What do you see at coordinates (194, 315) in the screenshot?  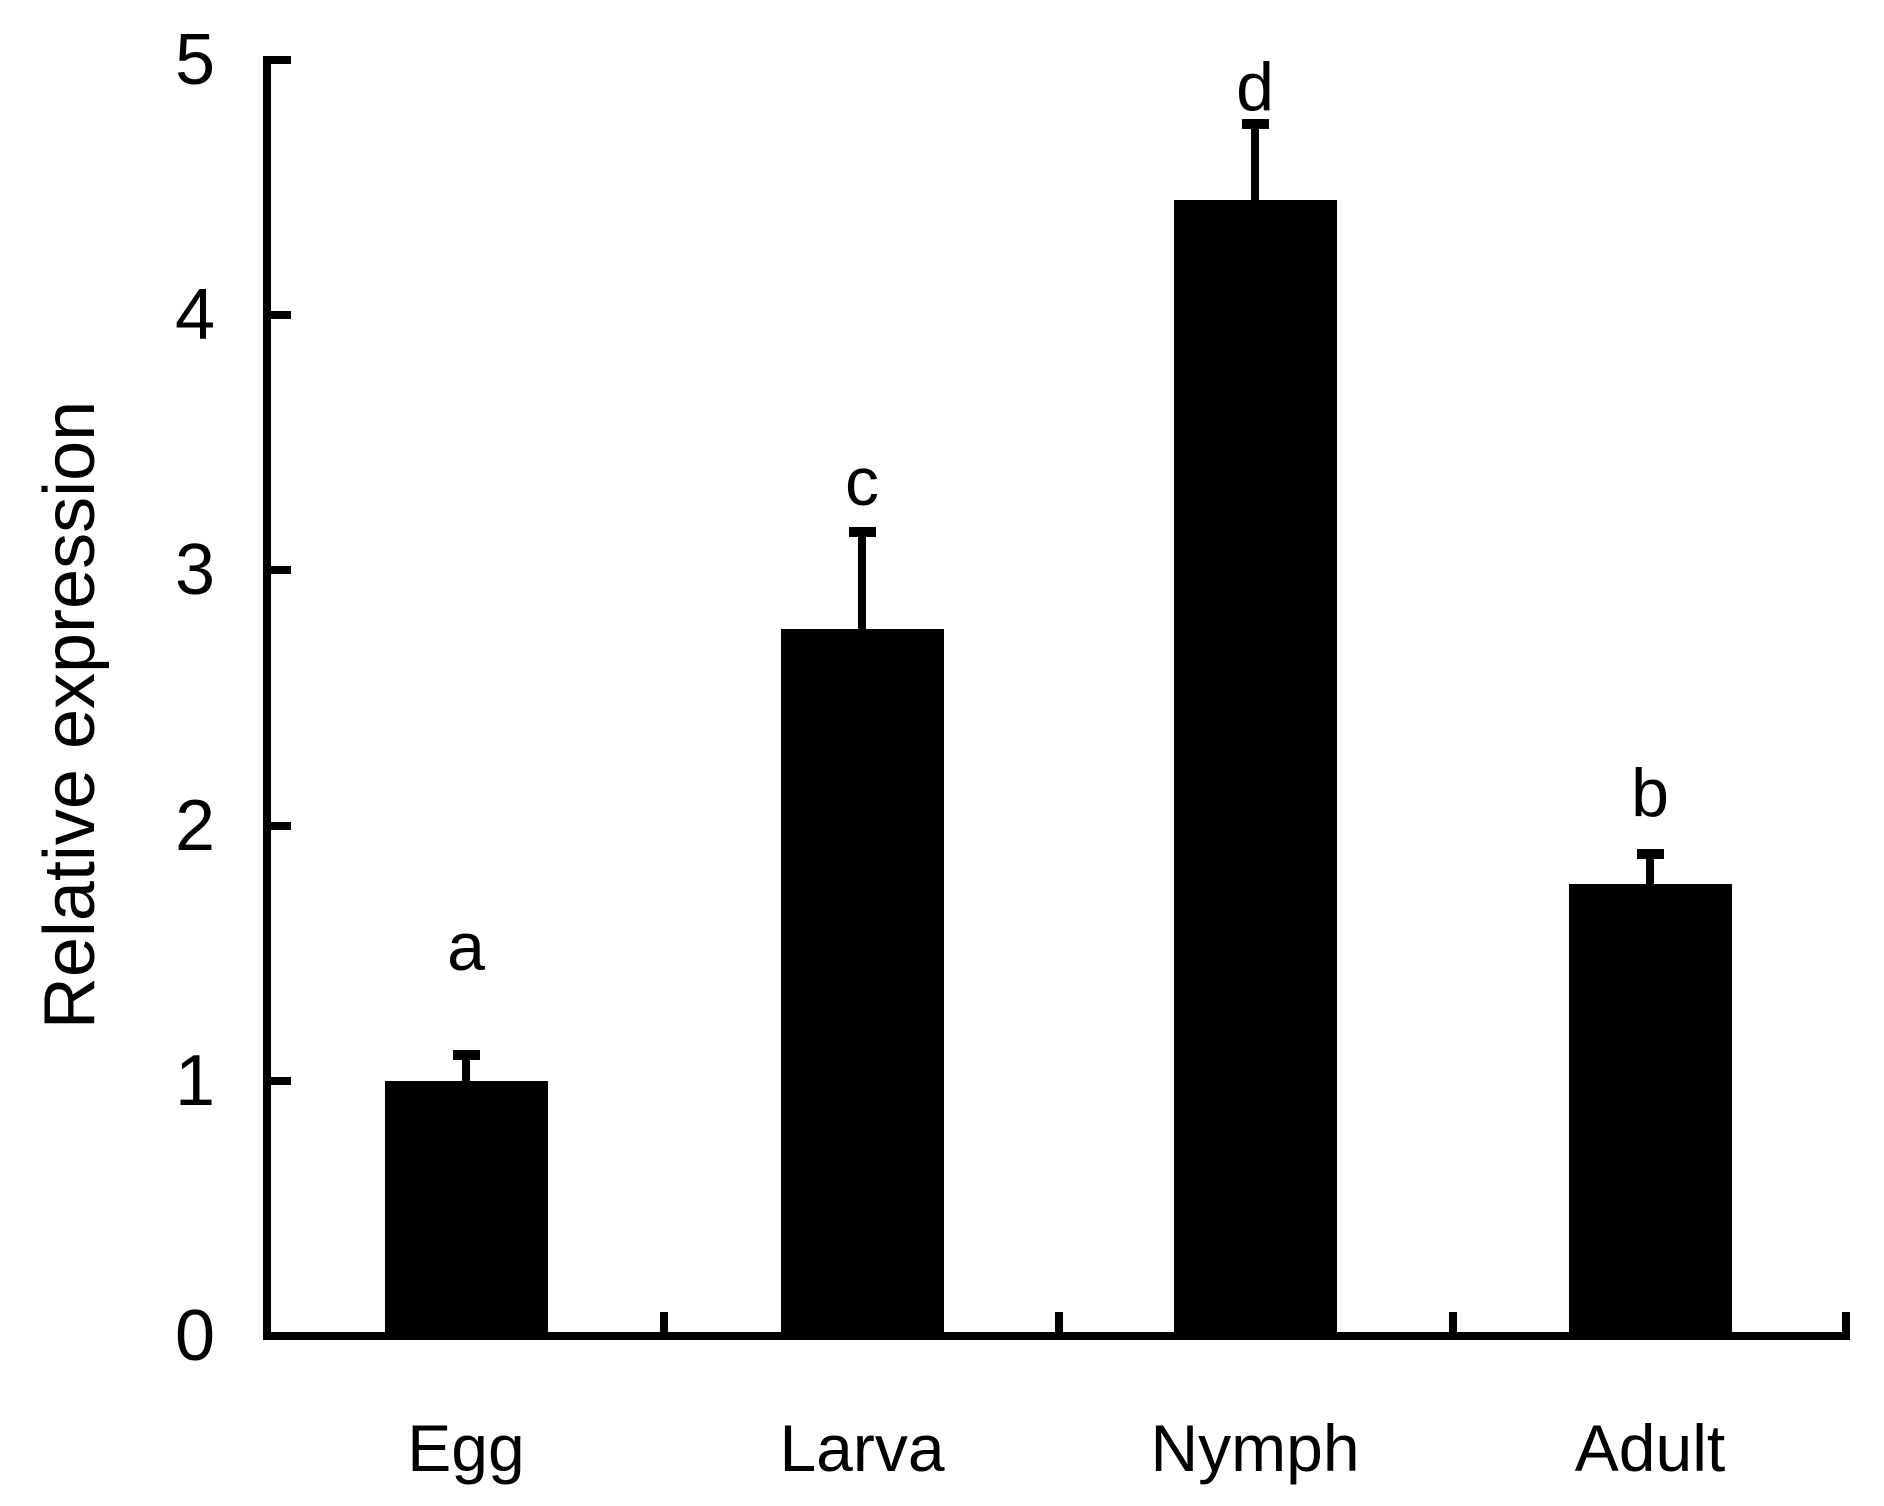 I see `y-tick-label: 4` at bounding box center [194, 315].